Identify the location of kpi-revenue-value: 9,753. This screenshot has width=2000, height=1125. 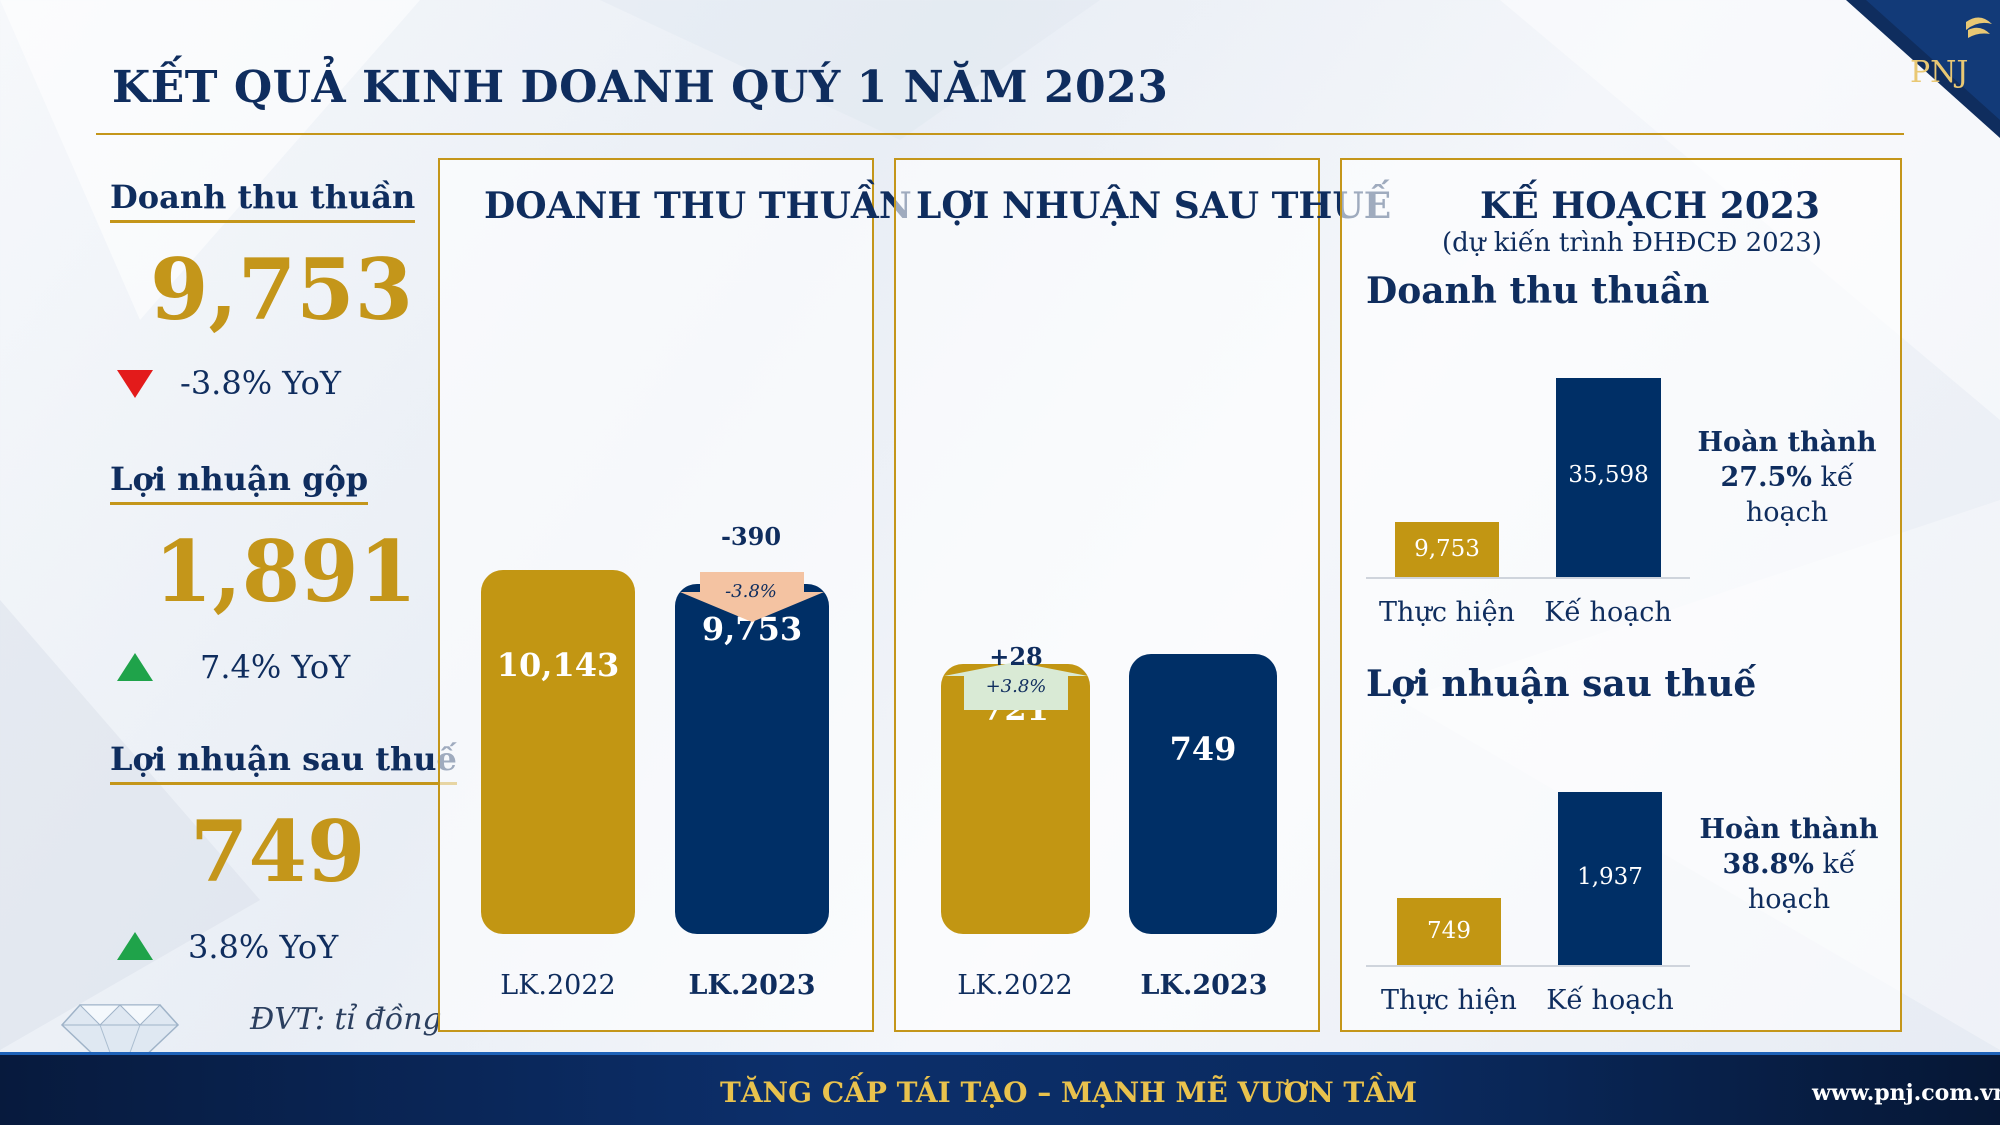
(282, 289).